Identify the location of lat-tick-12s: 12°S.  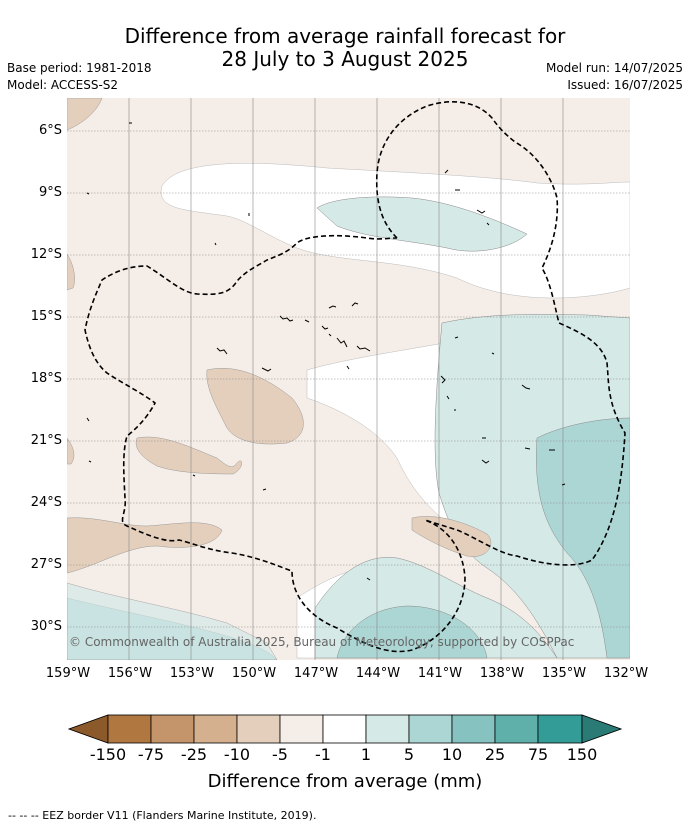
(46, 254).